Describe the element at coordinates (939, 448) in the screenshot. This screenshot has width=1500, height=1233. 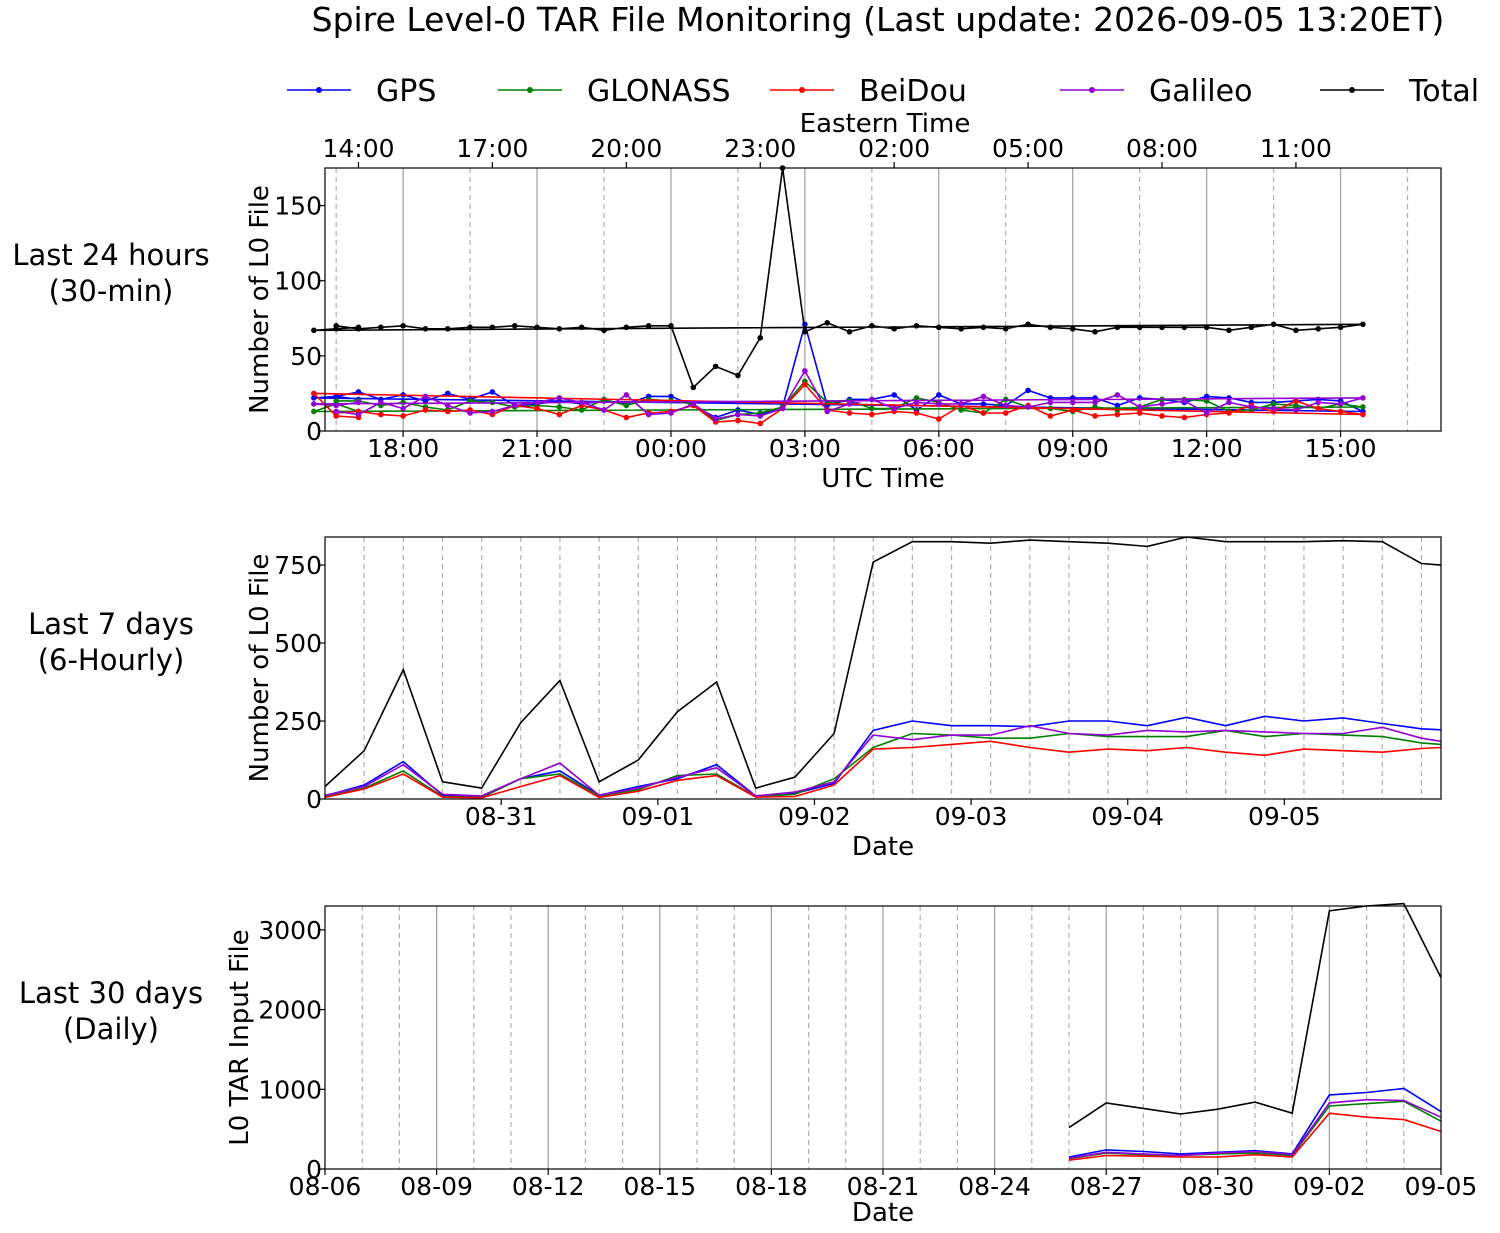
I see `x-tick-label: 06:00` at that location.